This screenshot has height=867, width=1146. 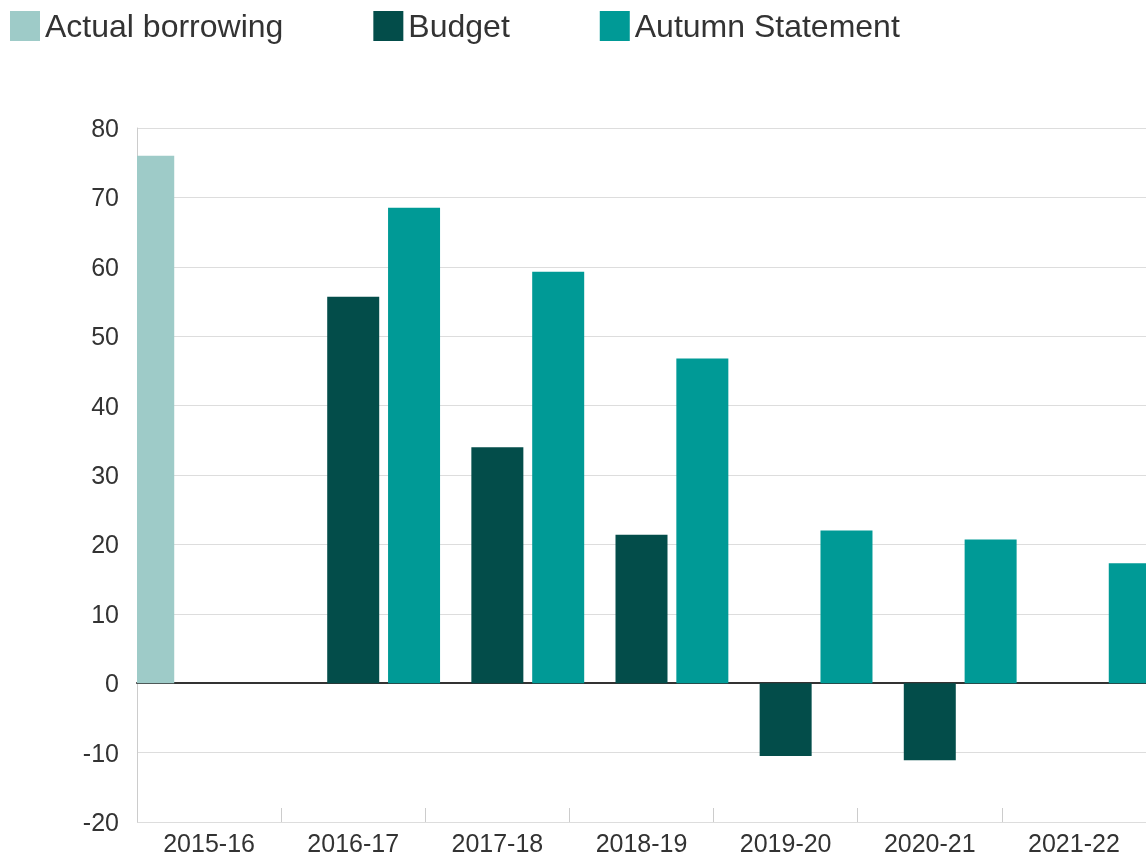 I want to click on y-tick-label: 30, so click(x=105, y=475).